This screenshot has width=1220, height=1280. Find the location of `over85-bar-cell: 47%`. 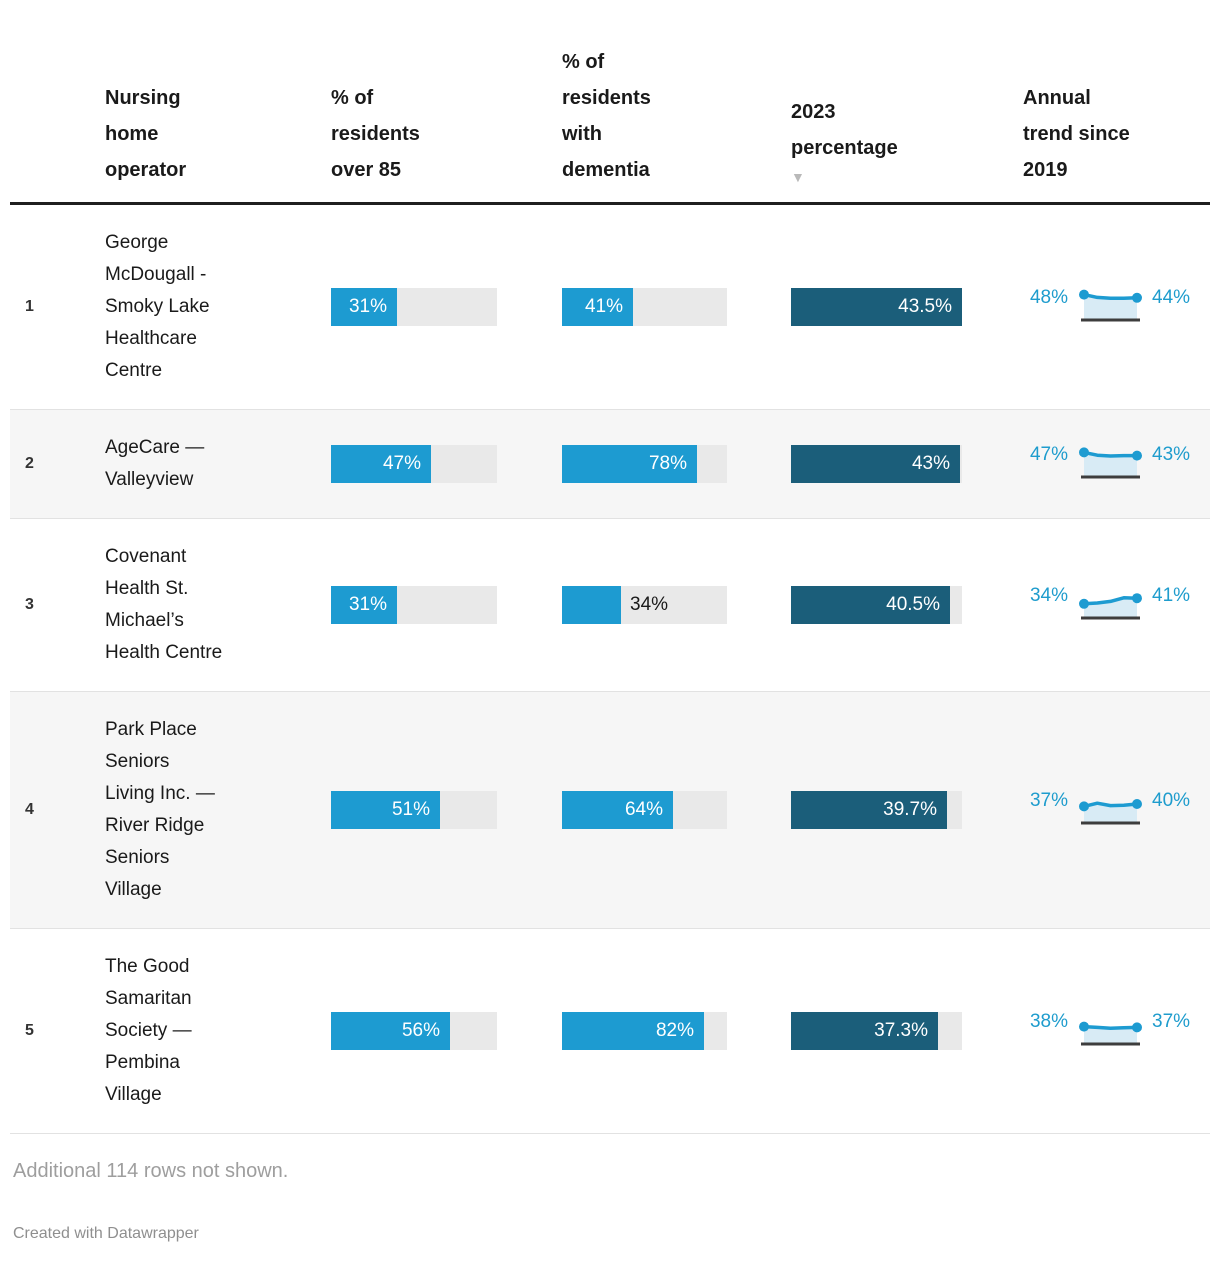

over85-bar-cell: 47% is located at coordinates (446, 464).